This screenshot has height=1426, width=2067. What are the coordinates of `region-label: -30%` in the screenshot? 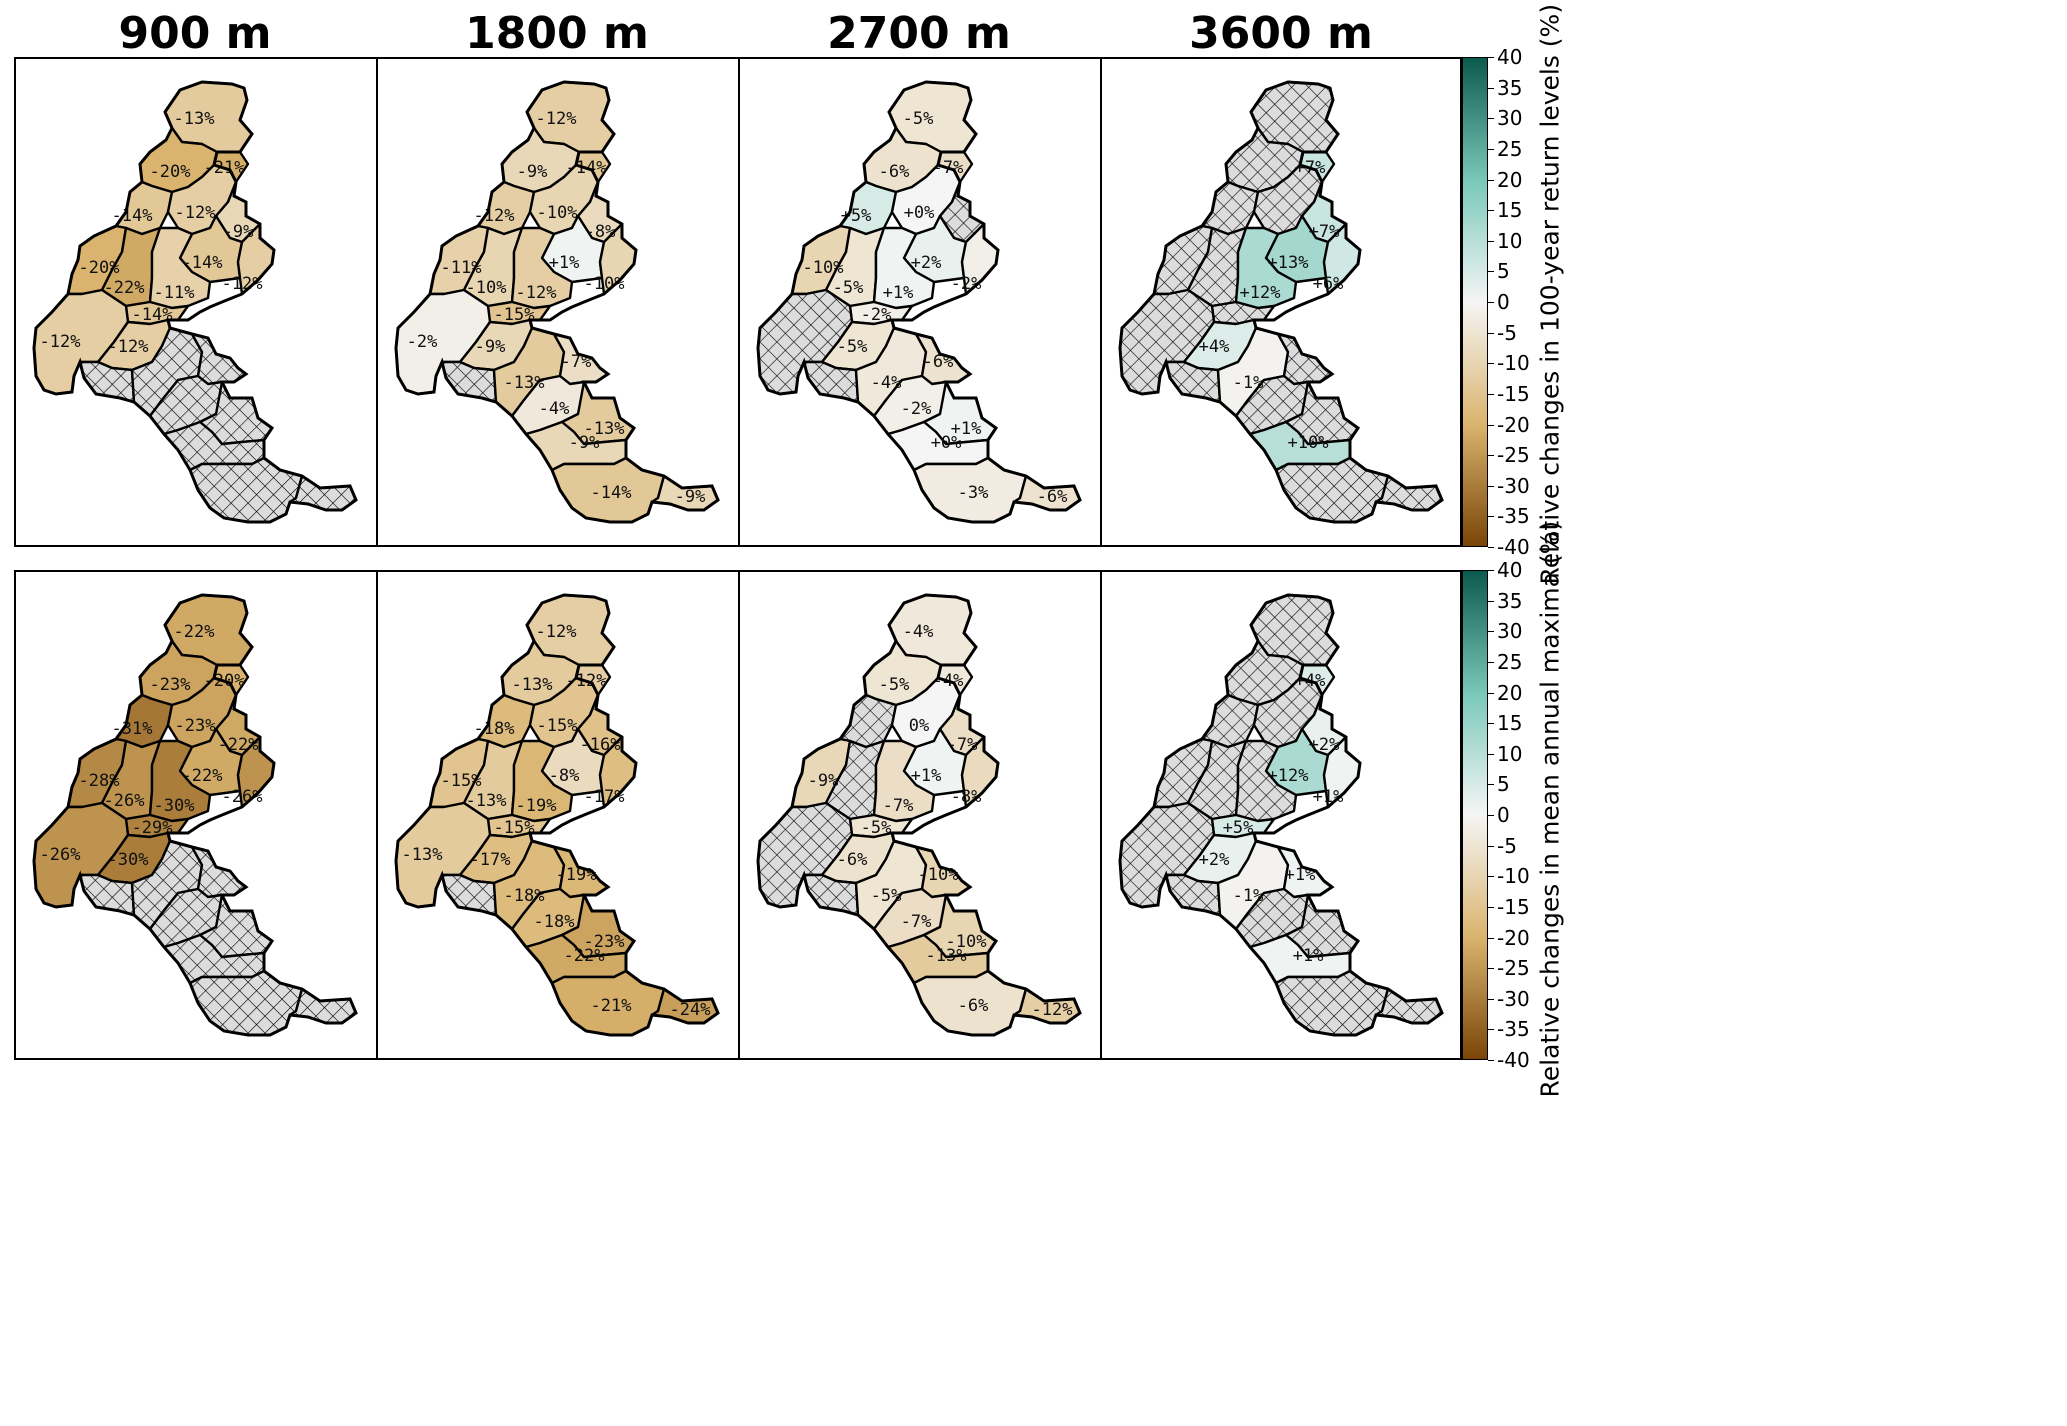 It's located at (128, 860).